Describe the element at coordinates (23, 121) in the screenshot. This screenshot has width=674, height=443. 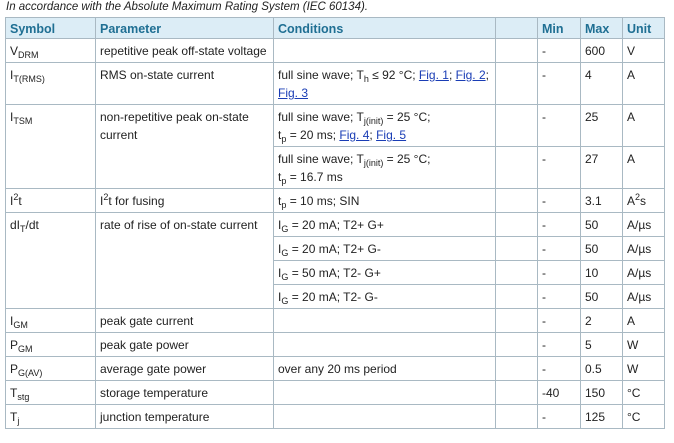
I see `subscript: TSM` at that location.